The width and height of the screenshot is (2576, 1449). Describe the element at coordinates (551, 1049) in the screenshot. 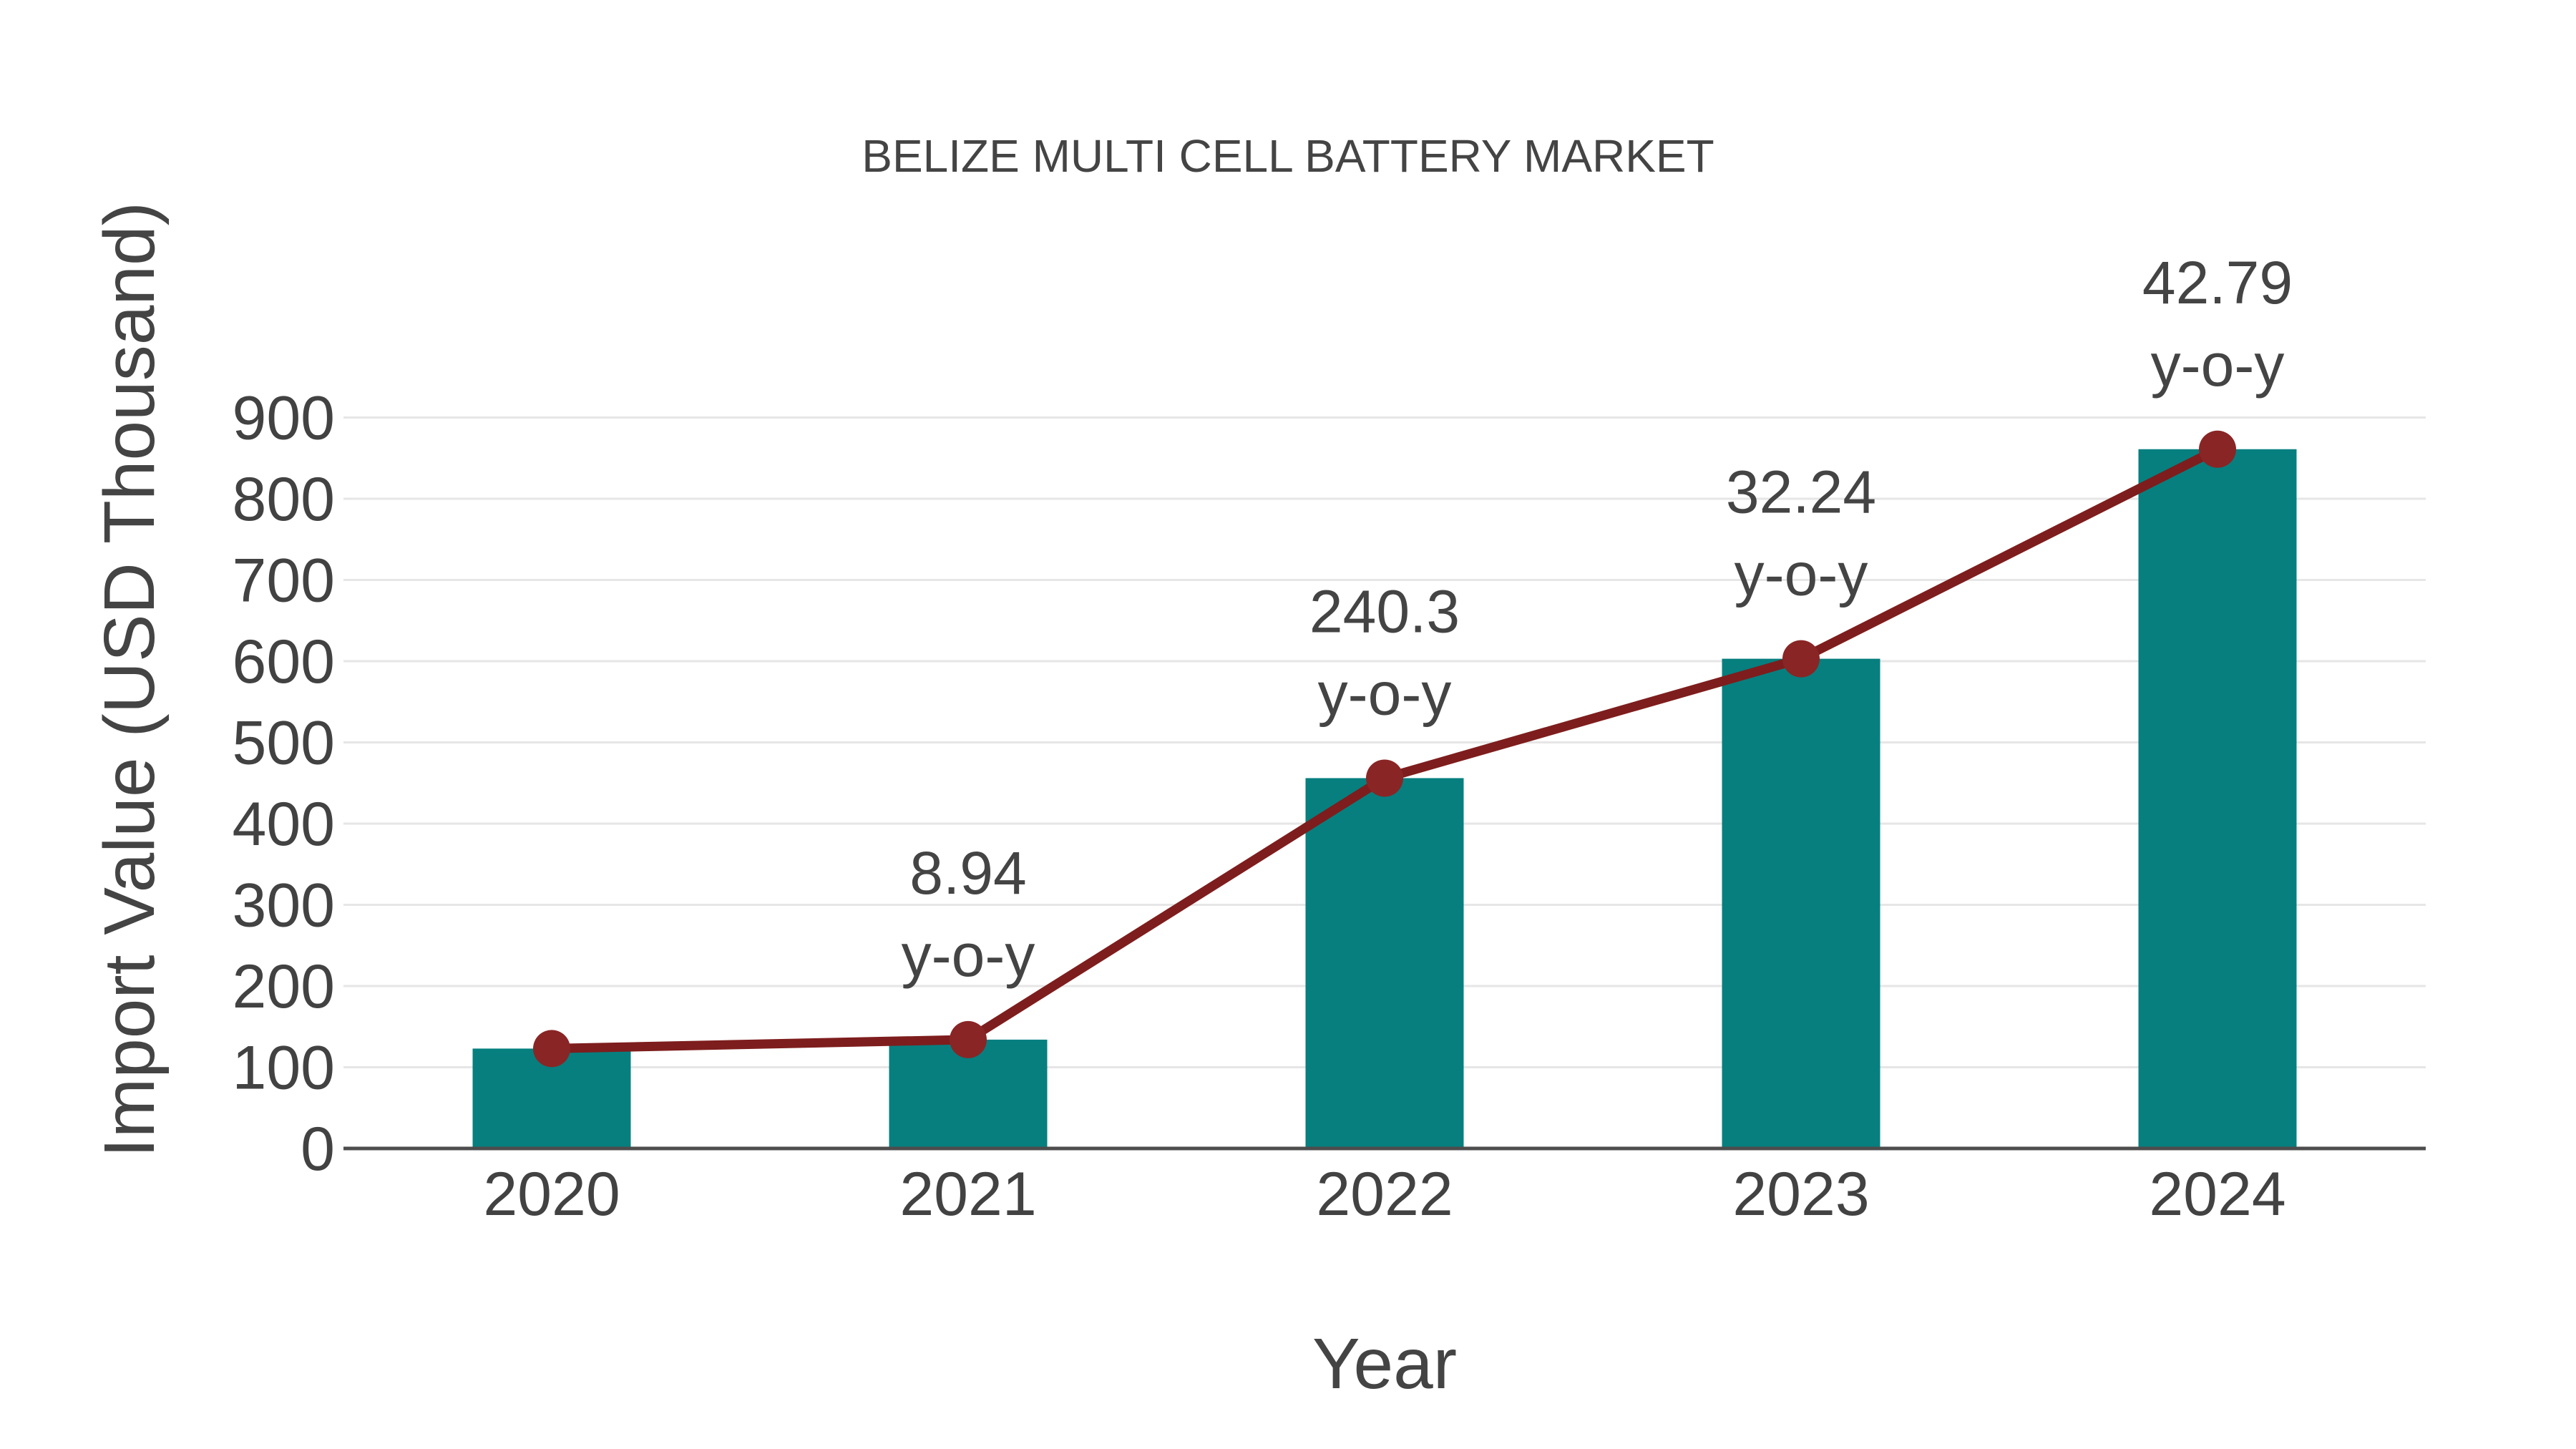

I see `trend-marker-2020` at that location.